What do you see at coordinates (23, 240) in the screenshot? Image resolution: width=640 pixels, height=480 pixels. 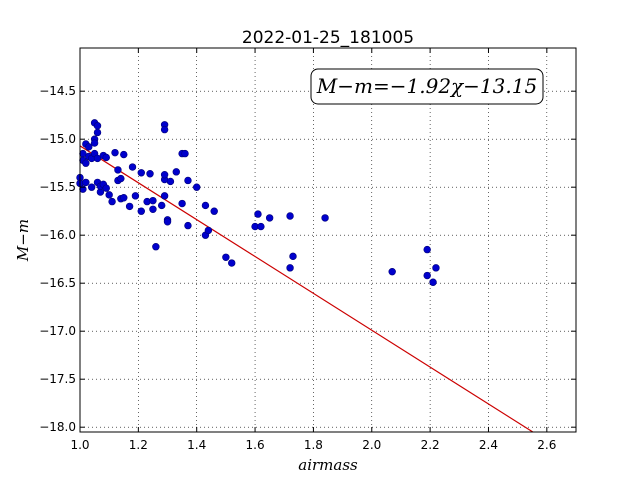 I see `y-axis-label: M−m` at bounding box center [23, 240].